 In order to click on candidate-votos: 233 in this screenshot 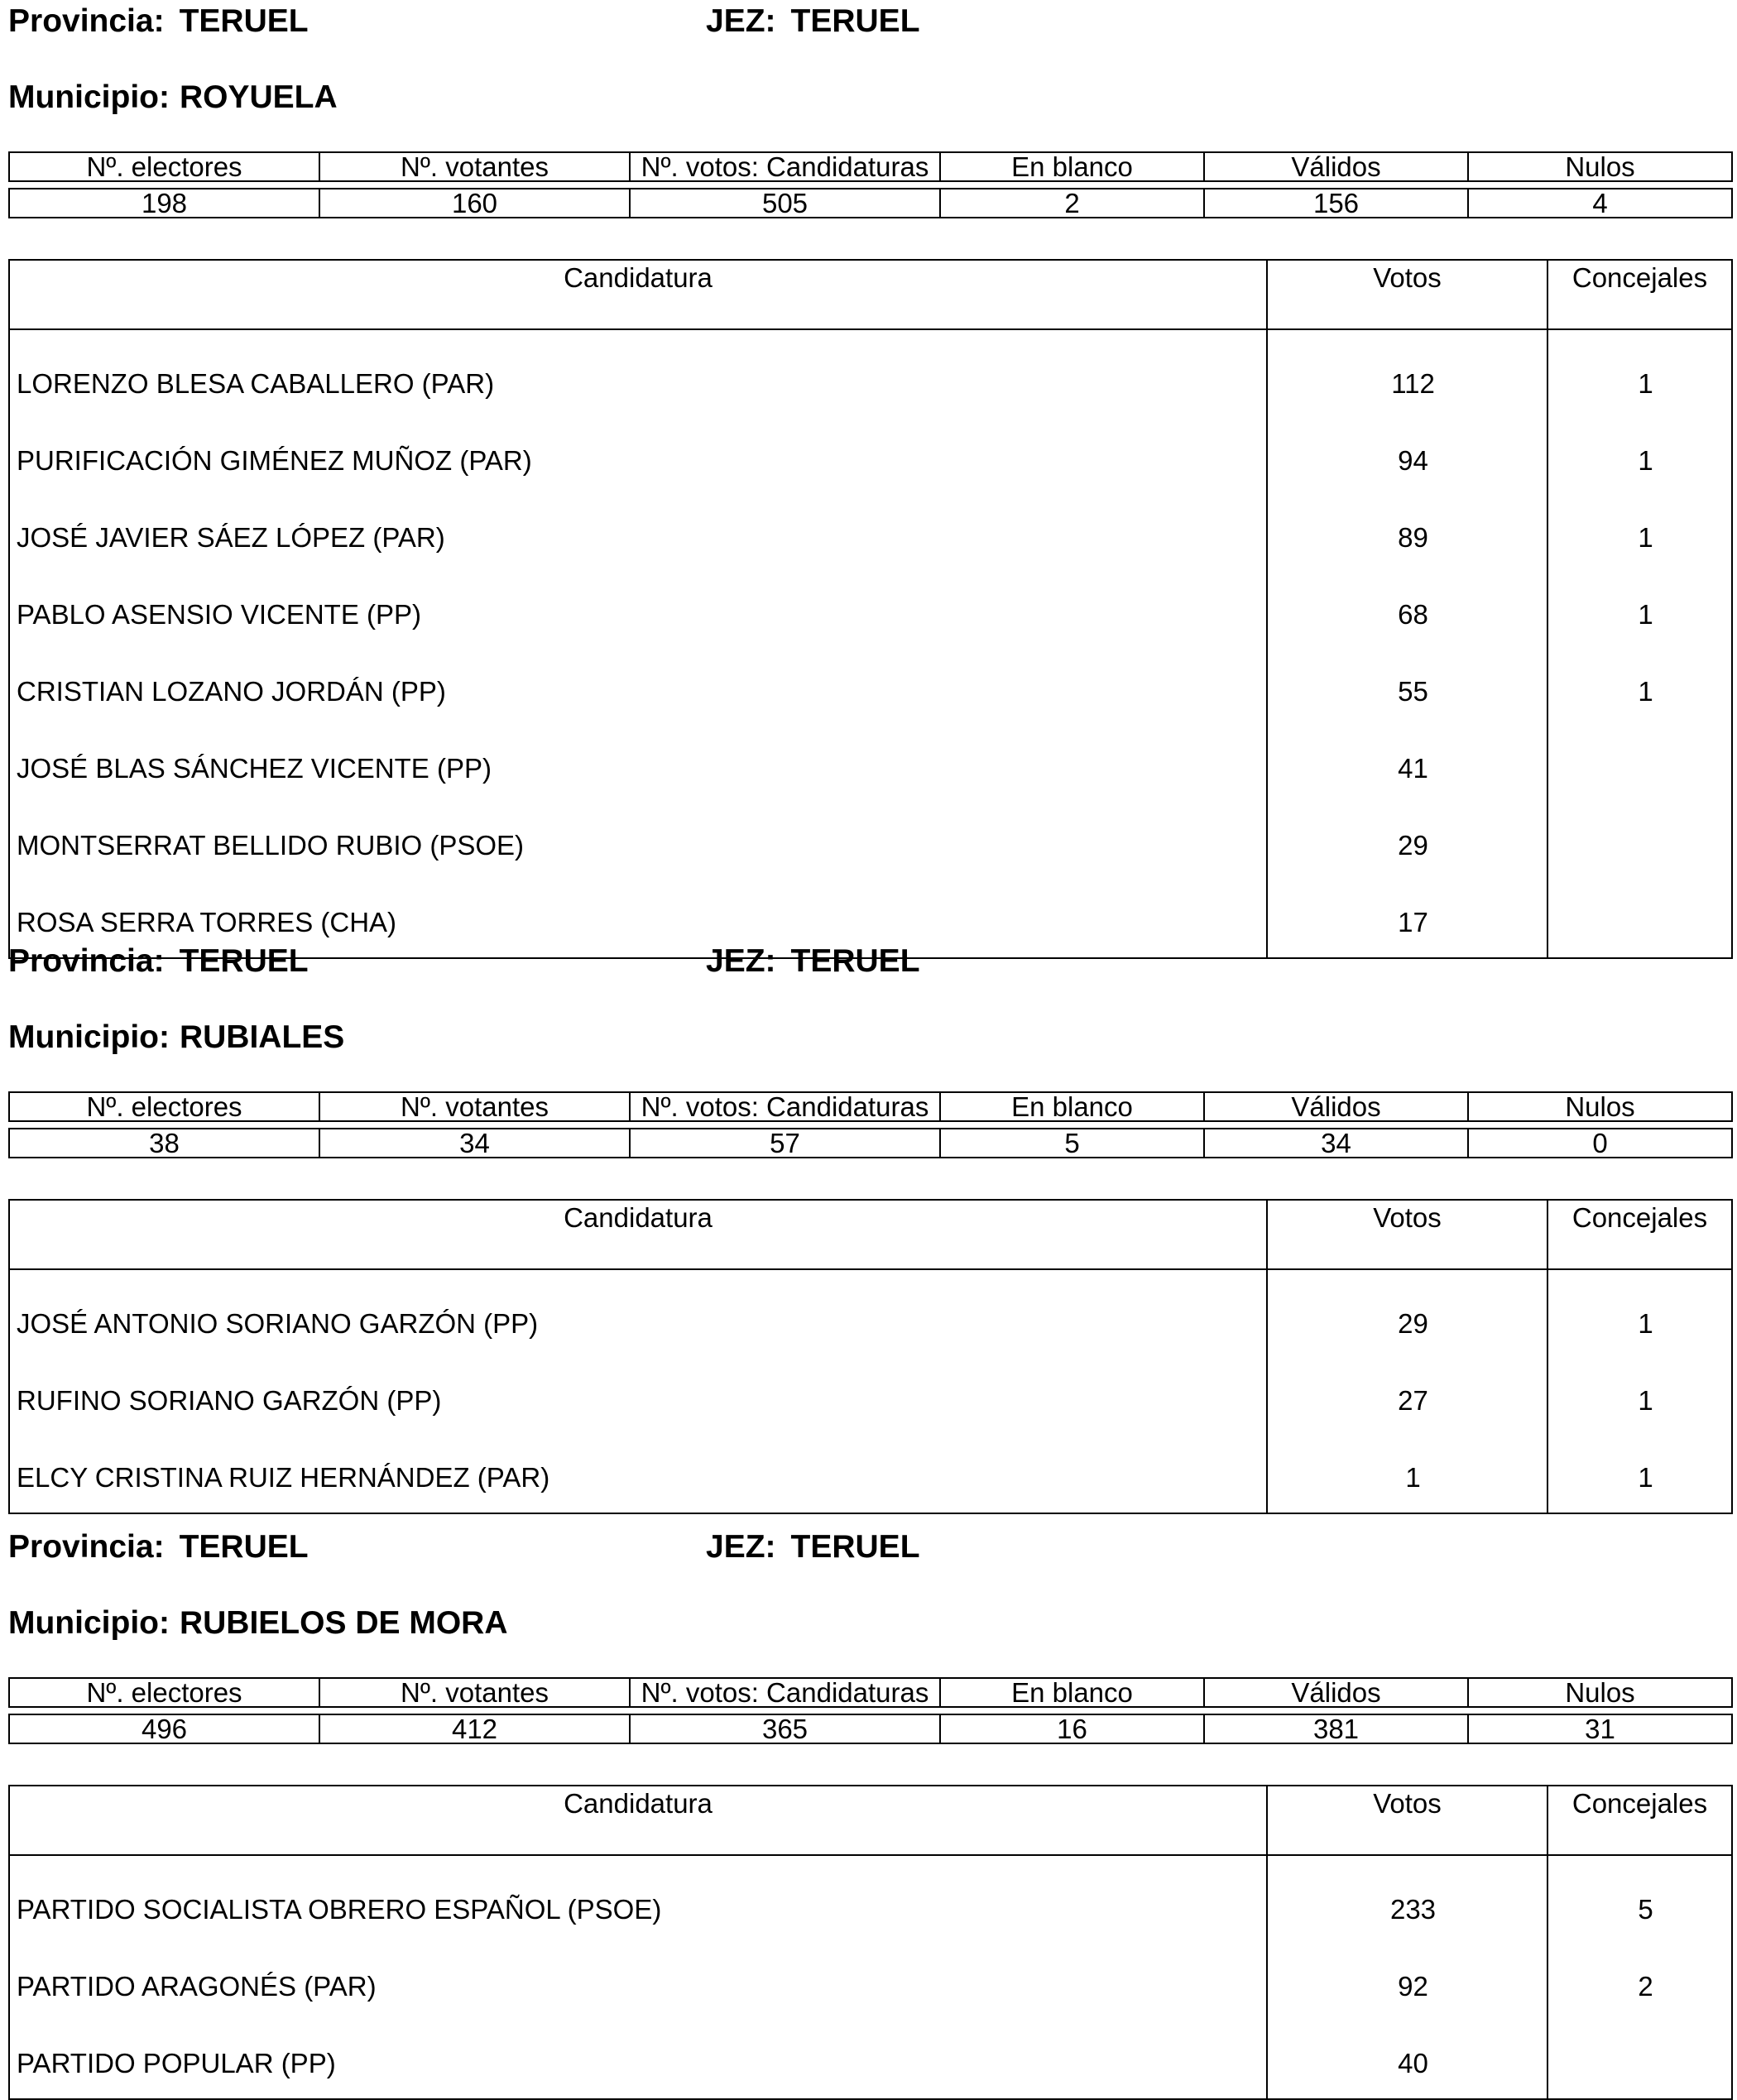, I will do `click(1407, 1899)`.